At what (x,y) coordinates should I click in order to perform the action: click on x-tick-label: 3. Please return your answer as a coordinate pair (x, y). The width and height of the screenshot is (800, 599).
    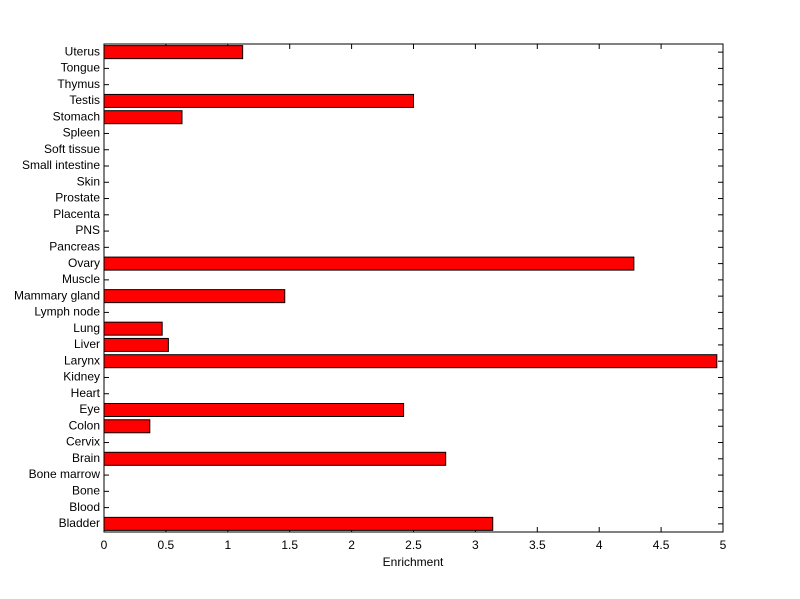
    Looking at the image, I should click on (475, 545).